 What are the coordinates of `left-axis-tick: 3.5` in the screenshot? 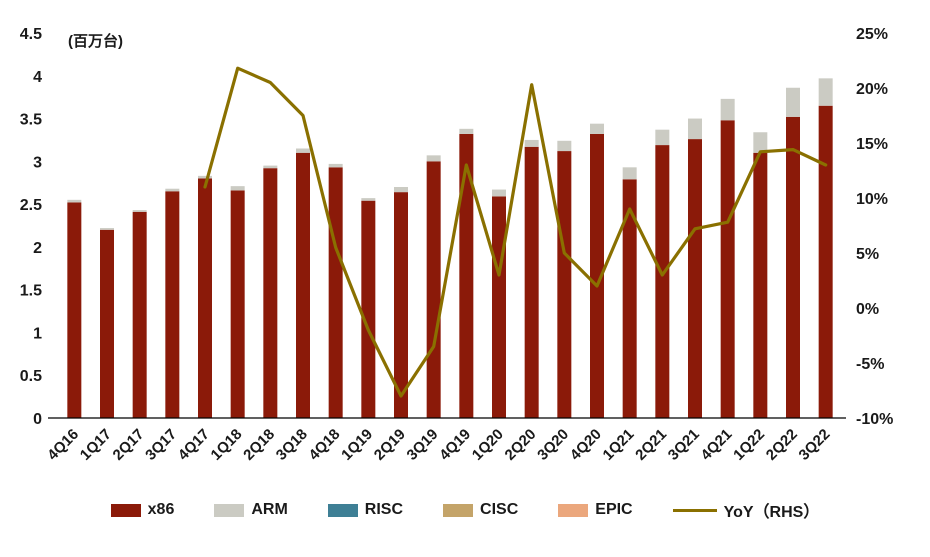 It's located at (31, 120).